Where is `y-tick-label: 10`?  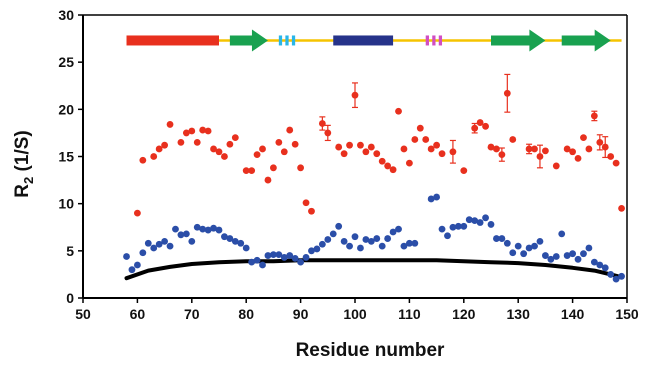
y-tick-label: 10 is located at coordinates (66, 204).